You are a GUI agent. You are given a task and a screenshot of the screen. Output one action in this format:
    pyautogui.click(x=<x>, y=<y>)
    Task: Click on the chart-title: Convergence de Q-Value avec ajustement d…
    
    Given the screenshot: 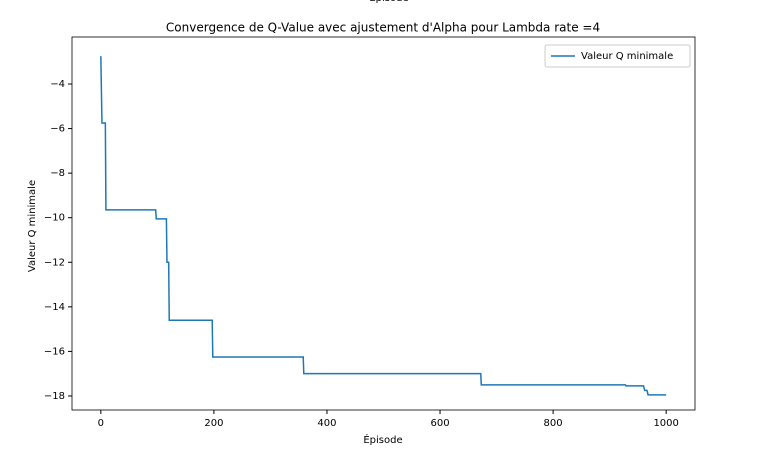 What is the action you would take?
    pyautogui.click(x=383, y=28)
    